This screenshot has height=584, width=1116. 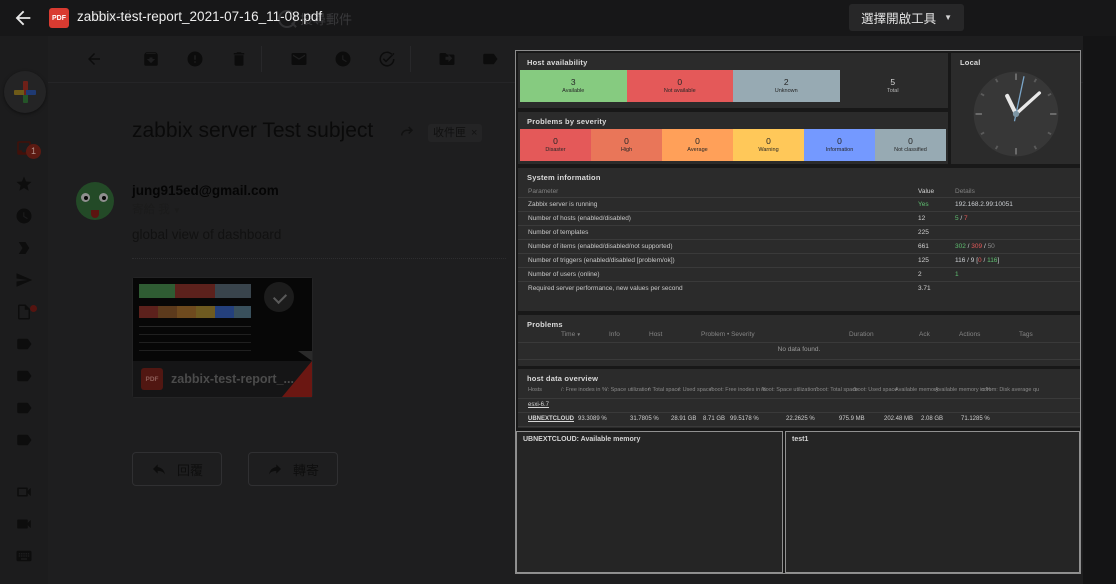 What do you see at coordinates (697, 145) in the screenshot?
I see `severity-cell: 0 Average` at bounding box center [697, 145].